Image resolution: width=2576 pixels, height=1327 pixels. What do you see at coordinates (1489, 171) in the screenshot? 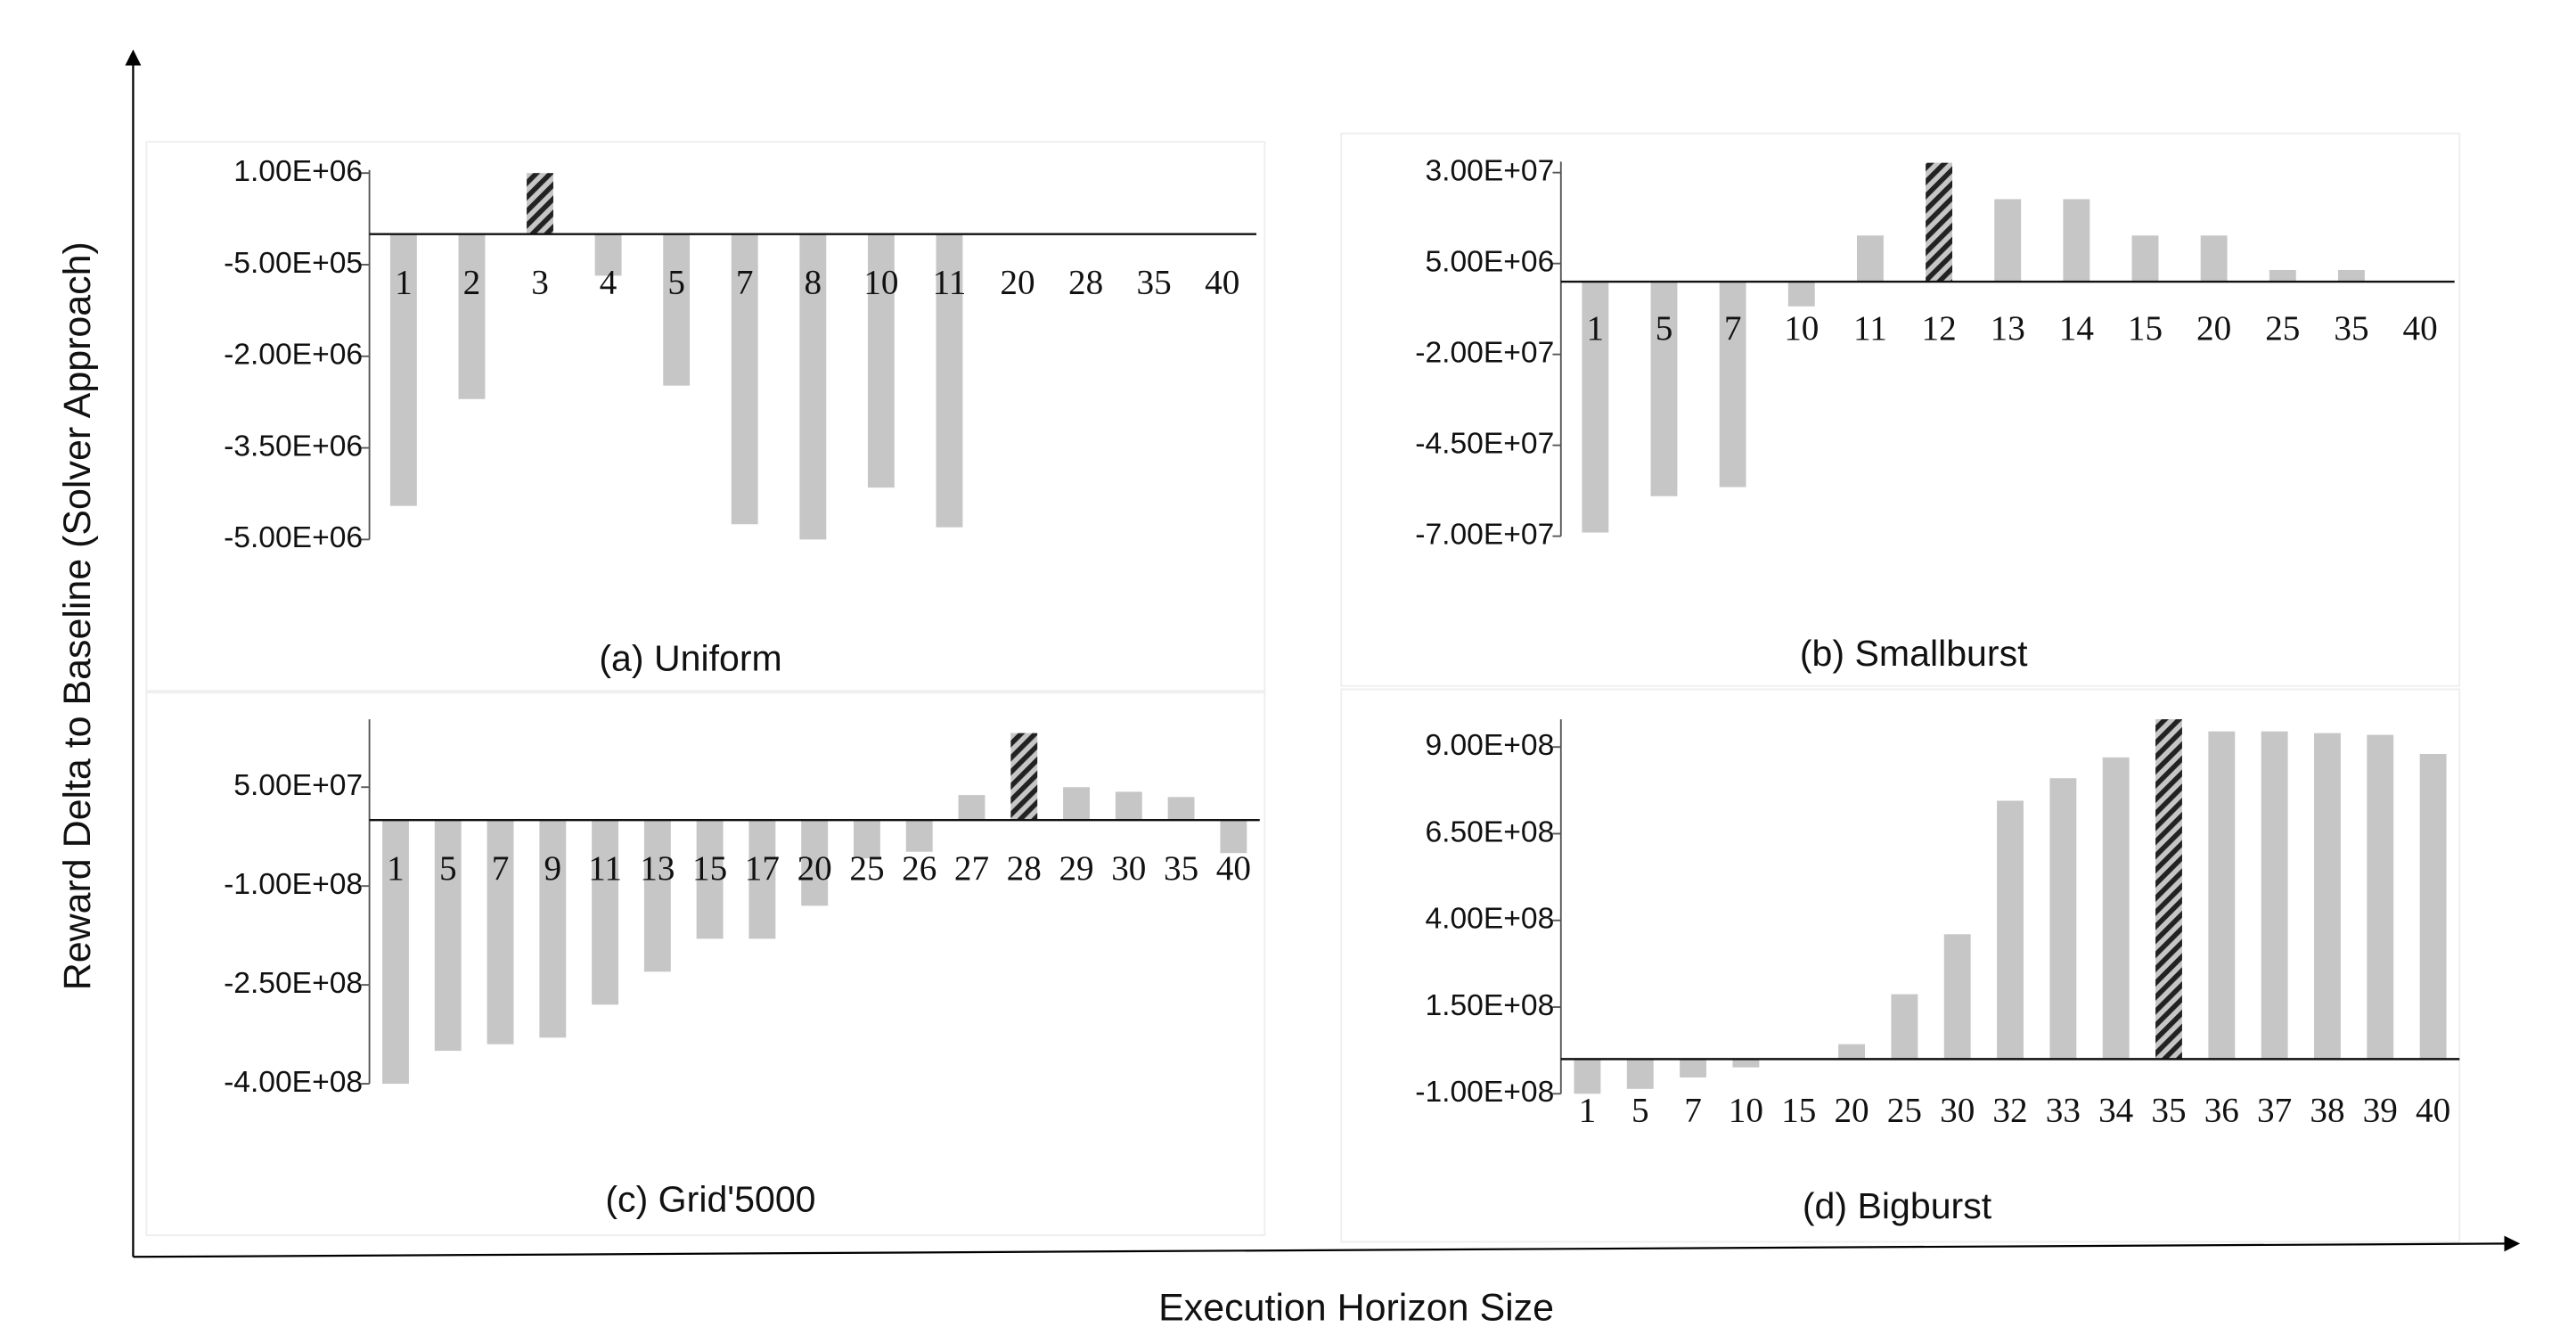
I see `y-tick-label: 3.00E+07` at bounding box center [1489, 171].